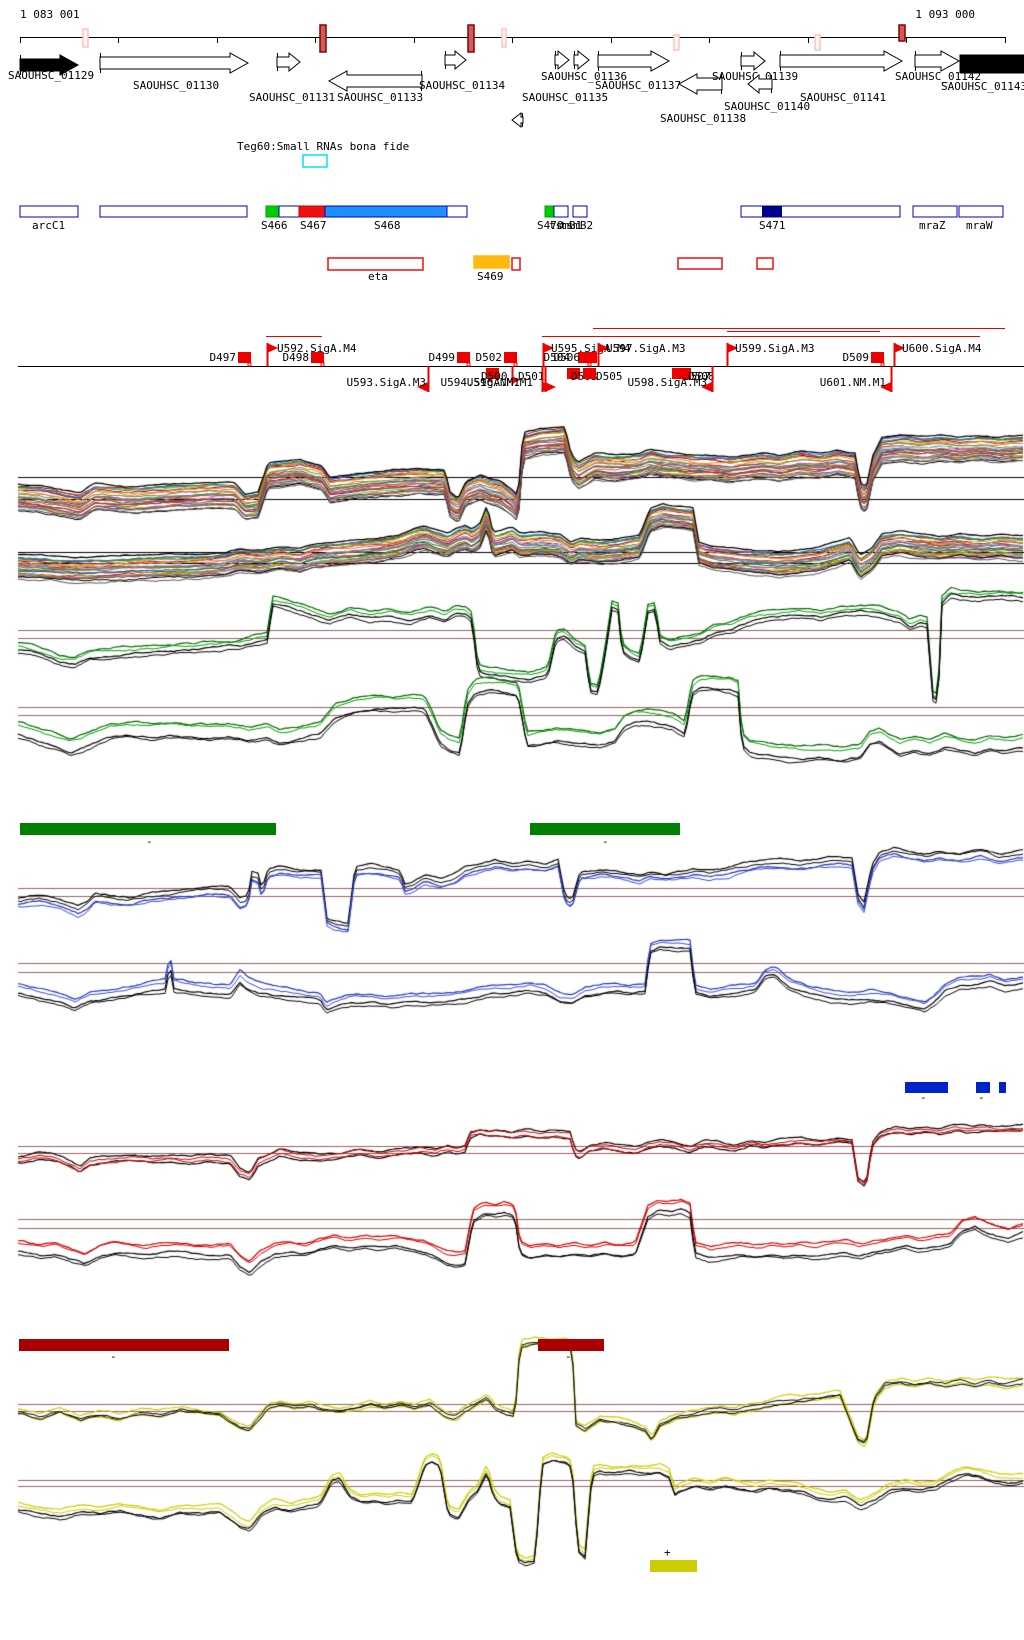  I want to click on feature-label: U598.SigA.M3, so click(667, 382).